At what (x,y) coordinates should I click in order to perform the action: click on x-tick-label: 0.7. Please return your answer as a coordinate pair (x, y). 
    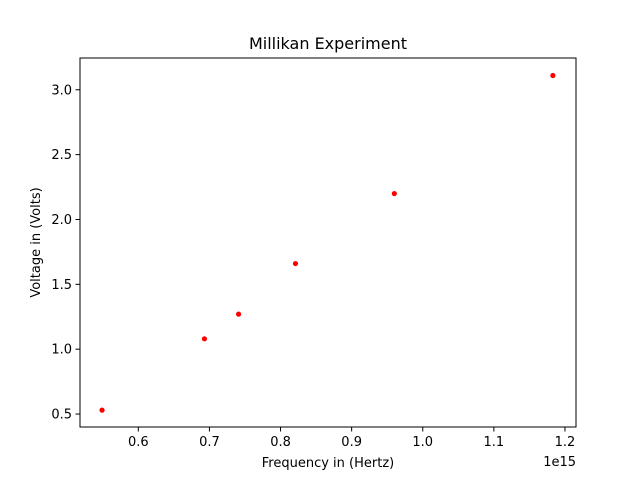
    Looking at the image, I should click on (209, 442).